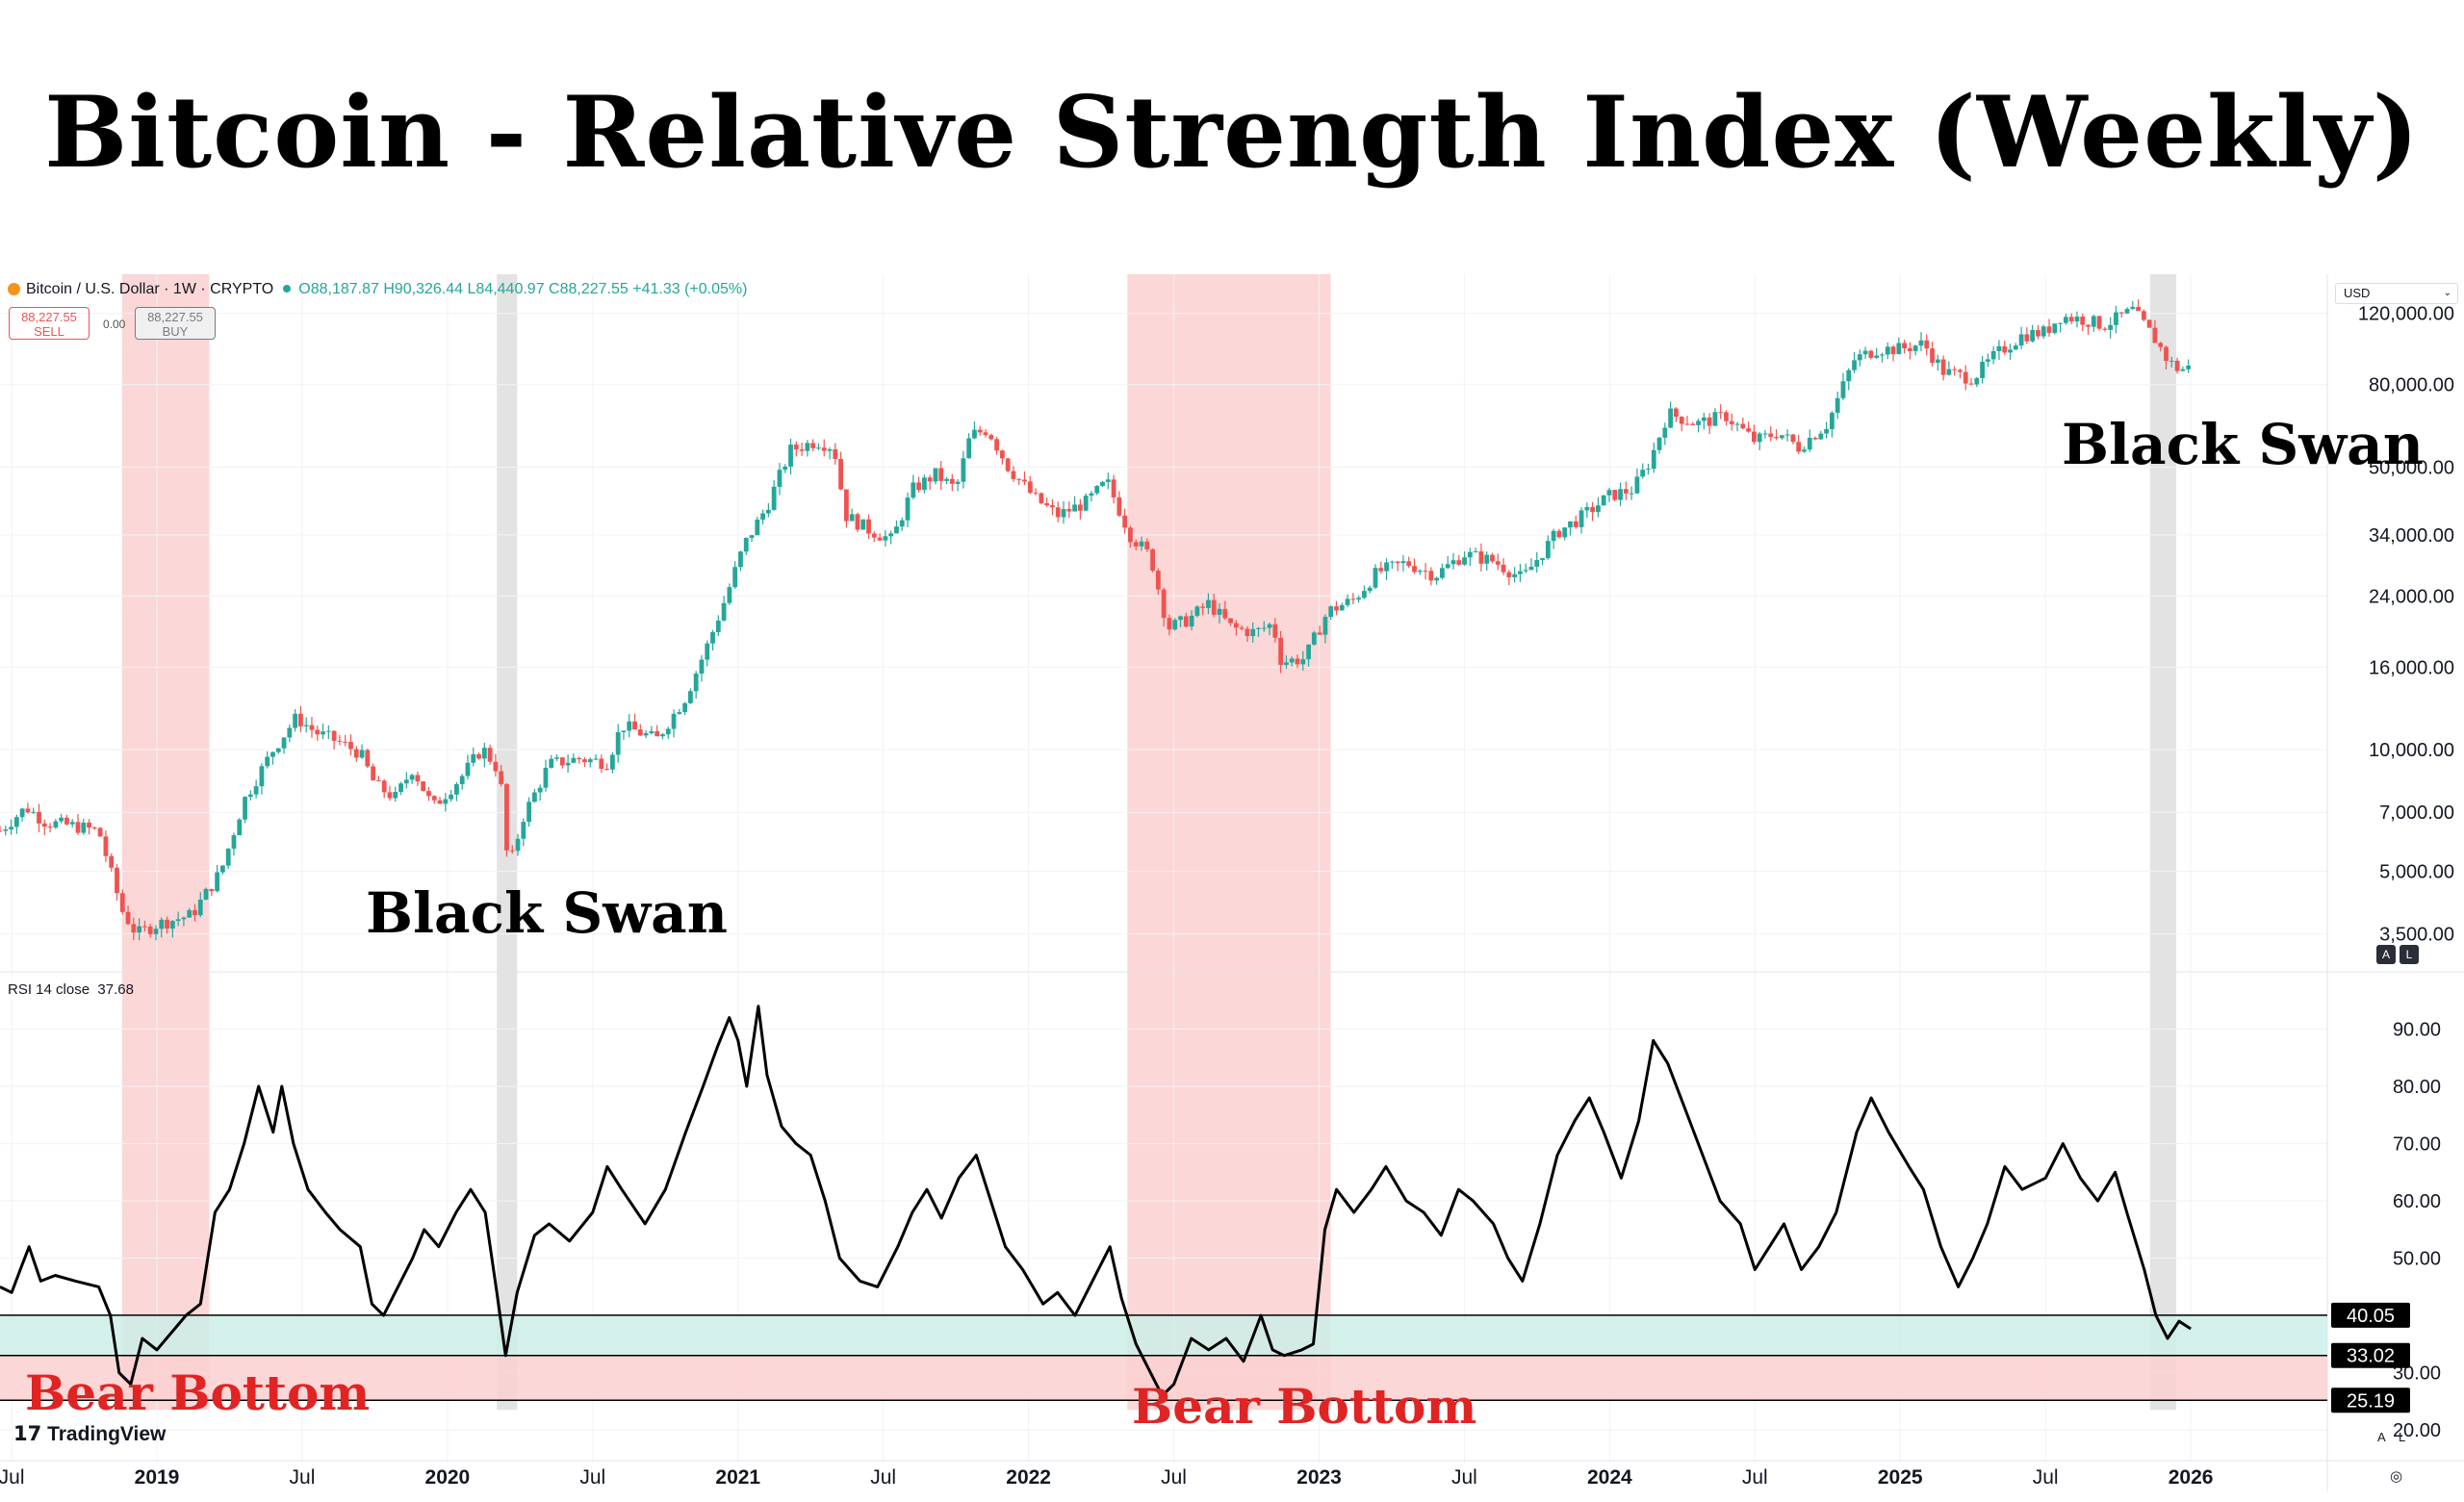  I want to click on currency-select: USD ⌄, so click(2396, 293).